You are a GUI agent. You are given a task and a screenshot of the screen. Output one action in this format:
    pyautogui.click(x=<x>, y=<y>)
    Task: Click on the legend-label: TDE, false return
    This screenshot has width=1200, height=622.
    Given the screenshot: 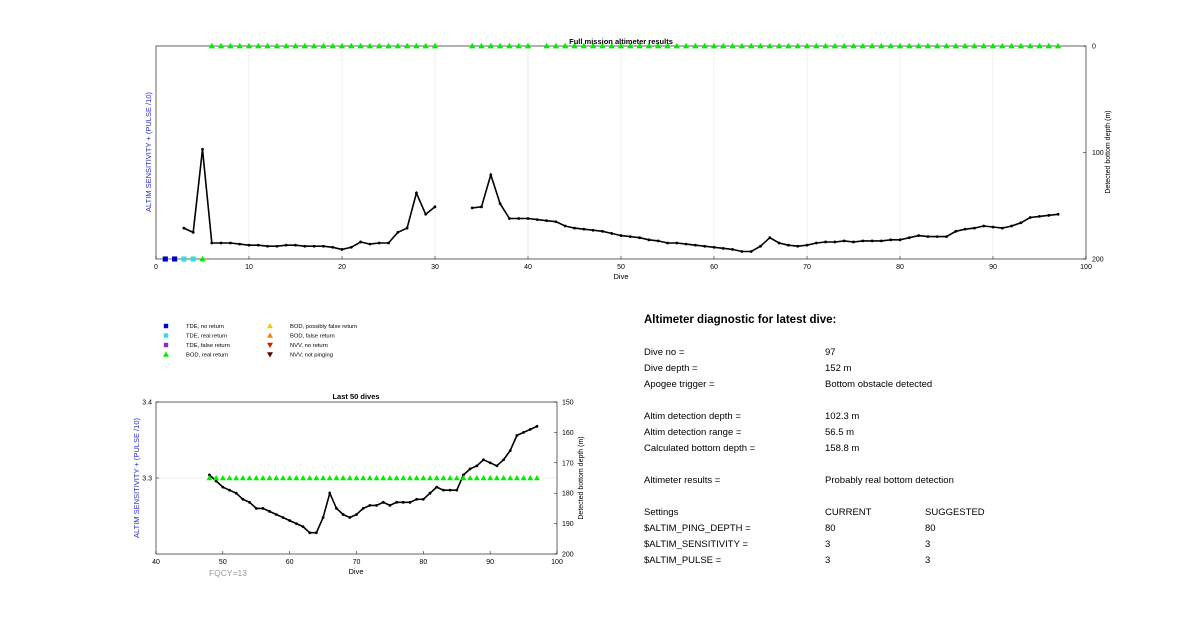 What is the action you would take?
    pyautogui.click(x=208, y=346)
    